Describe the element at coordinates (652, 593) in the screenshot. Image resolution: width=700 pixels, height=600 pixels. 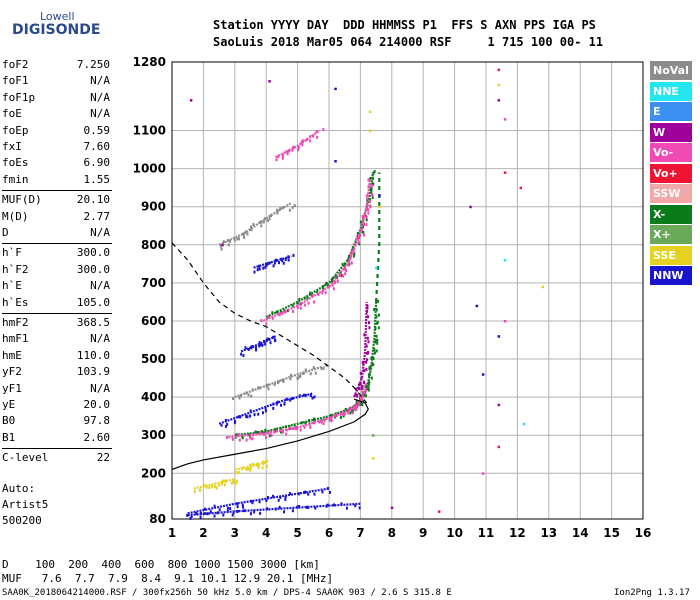
I see `footer-version: Ion2Png 1.3.17` at that location.